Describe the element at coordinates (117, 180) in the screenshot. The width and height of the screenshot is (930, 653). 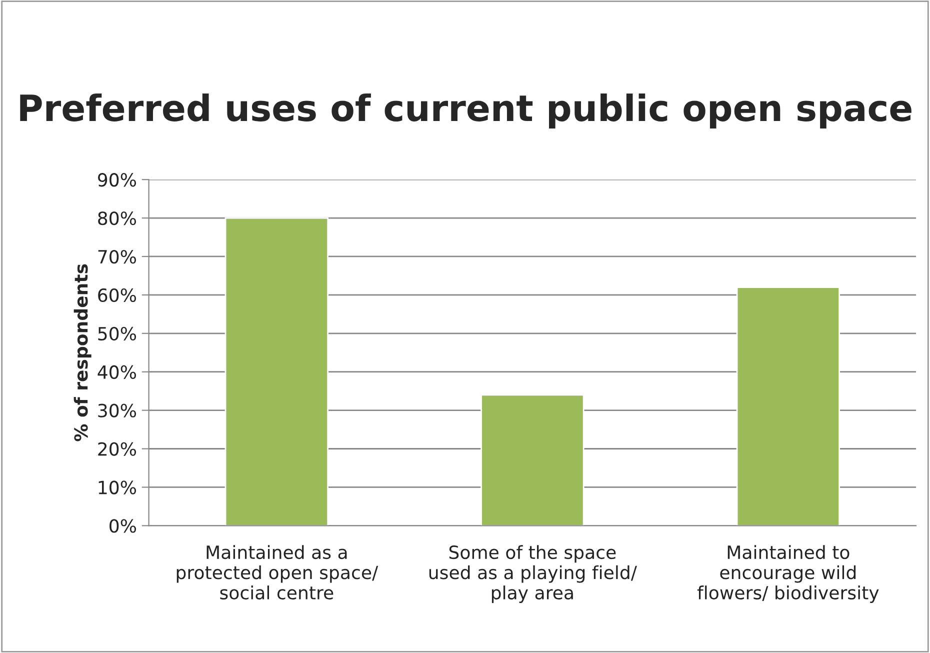
I see `y-tick-label: 90%` at that location.